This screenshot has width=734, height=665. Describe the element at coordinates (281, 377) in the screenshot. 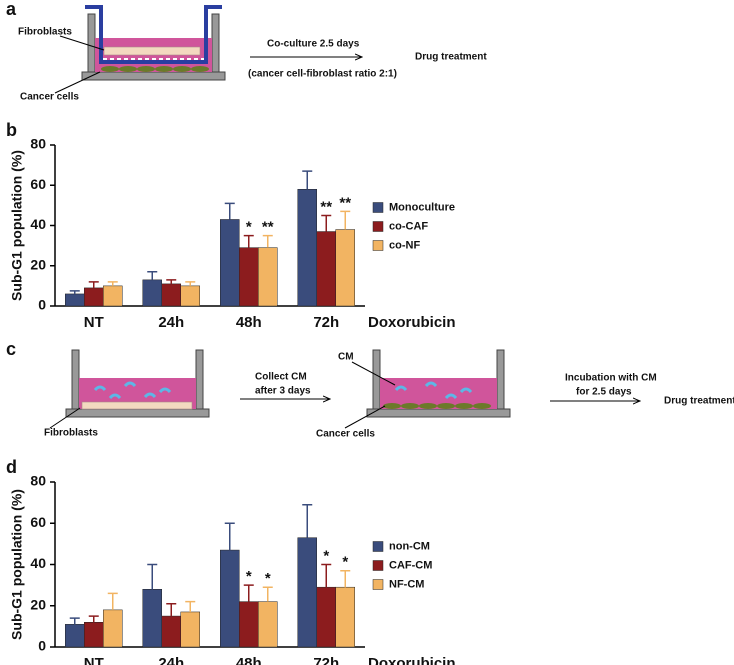

I see `label: Collect CM` at that location.